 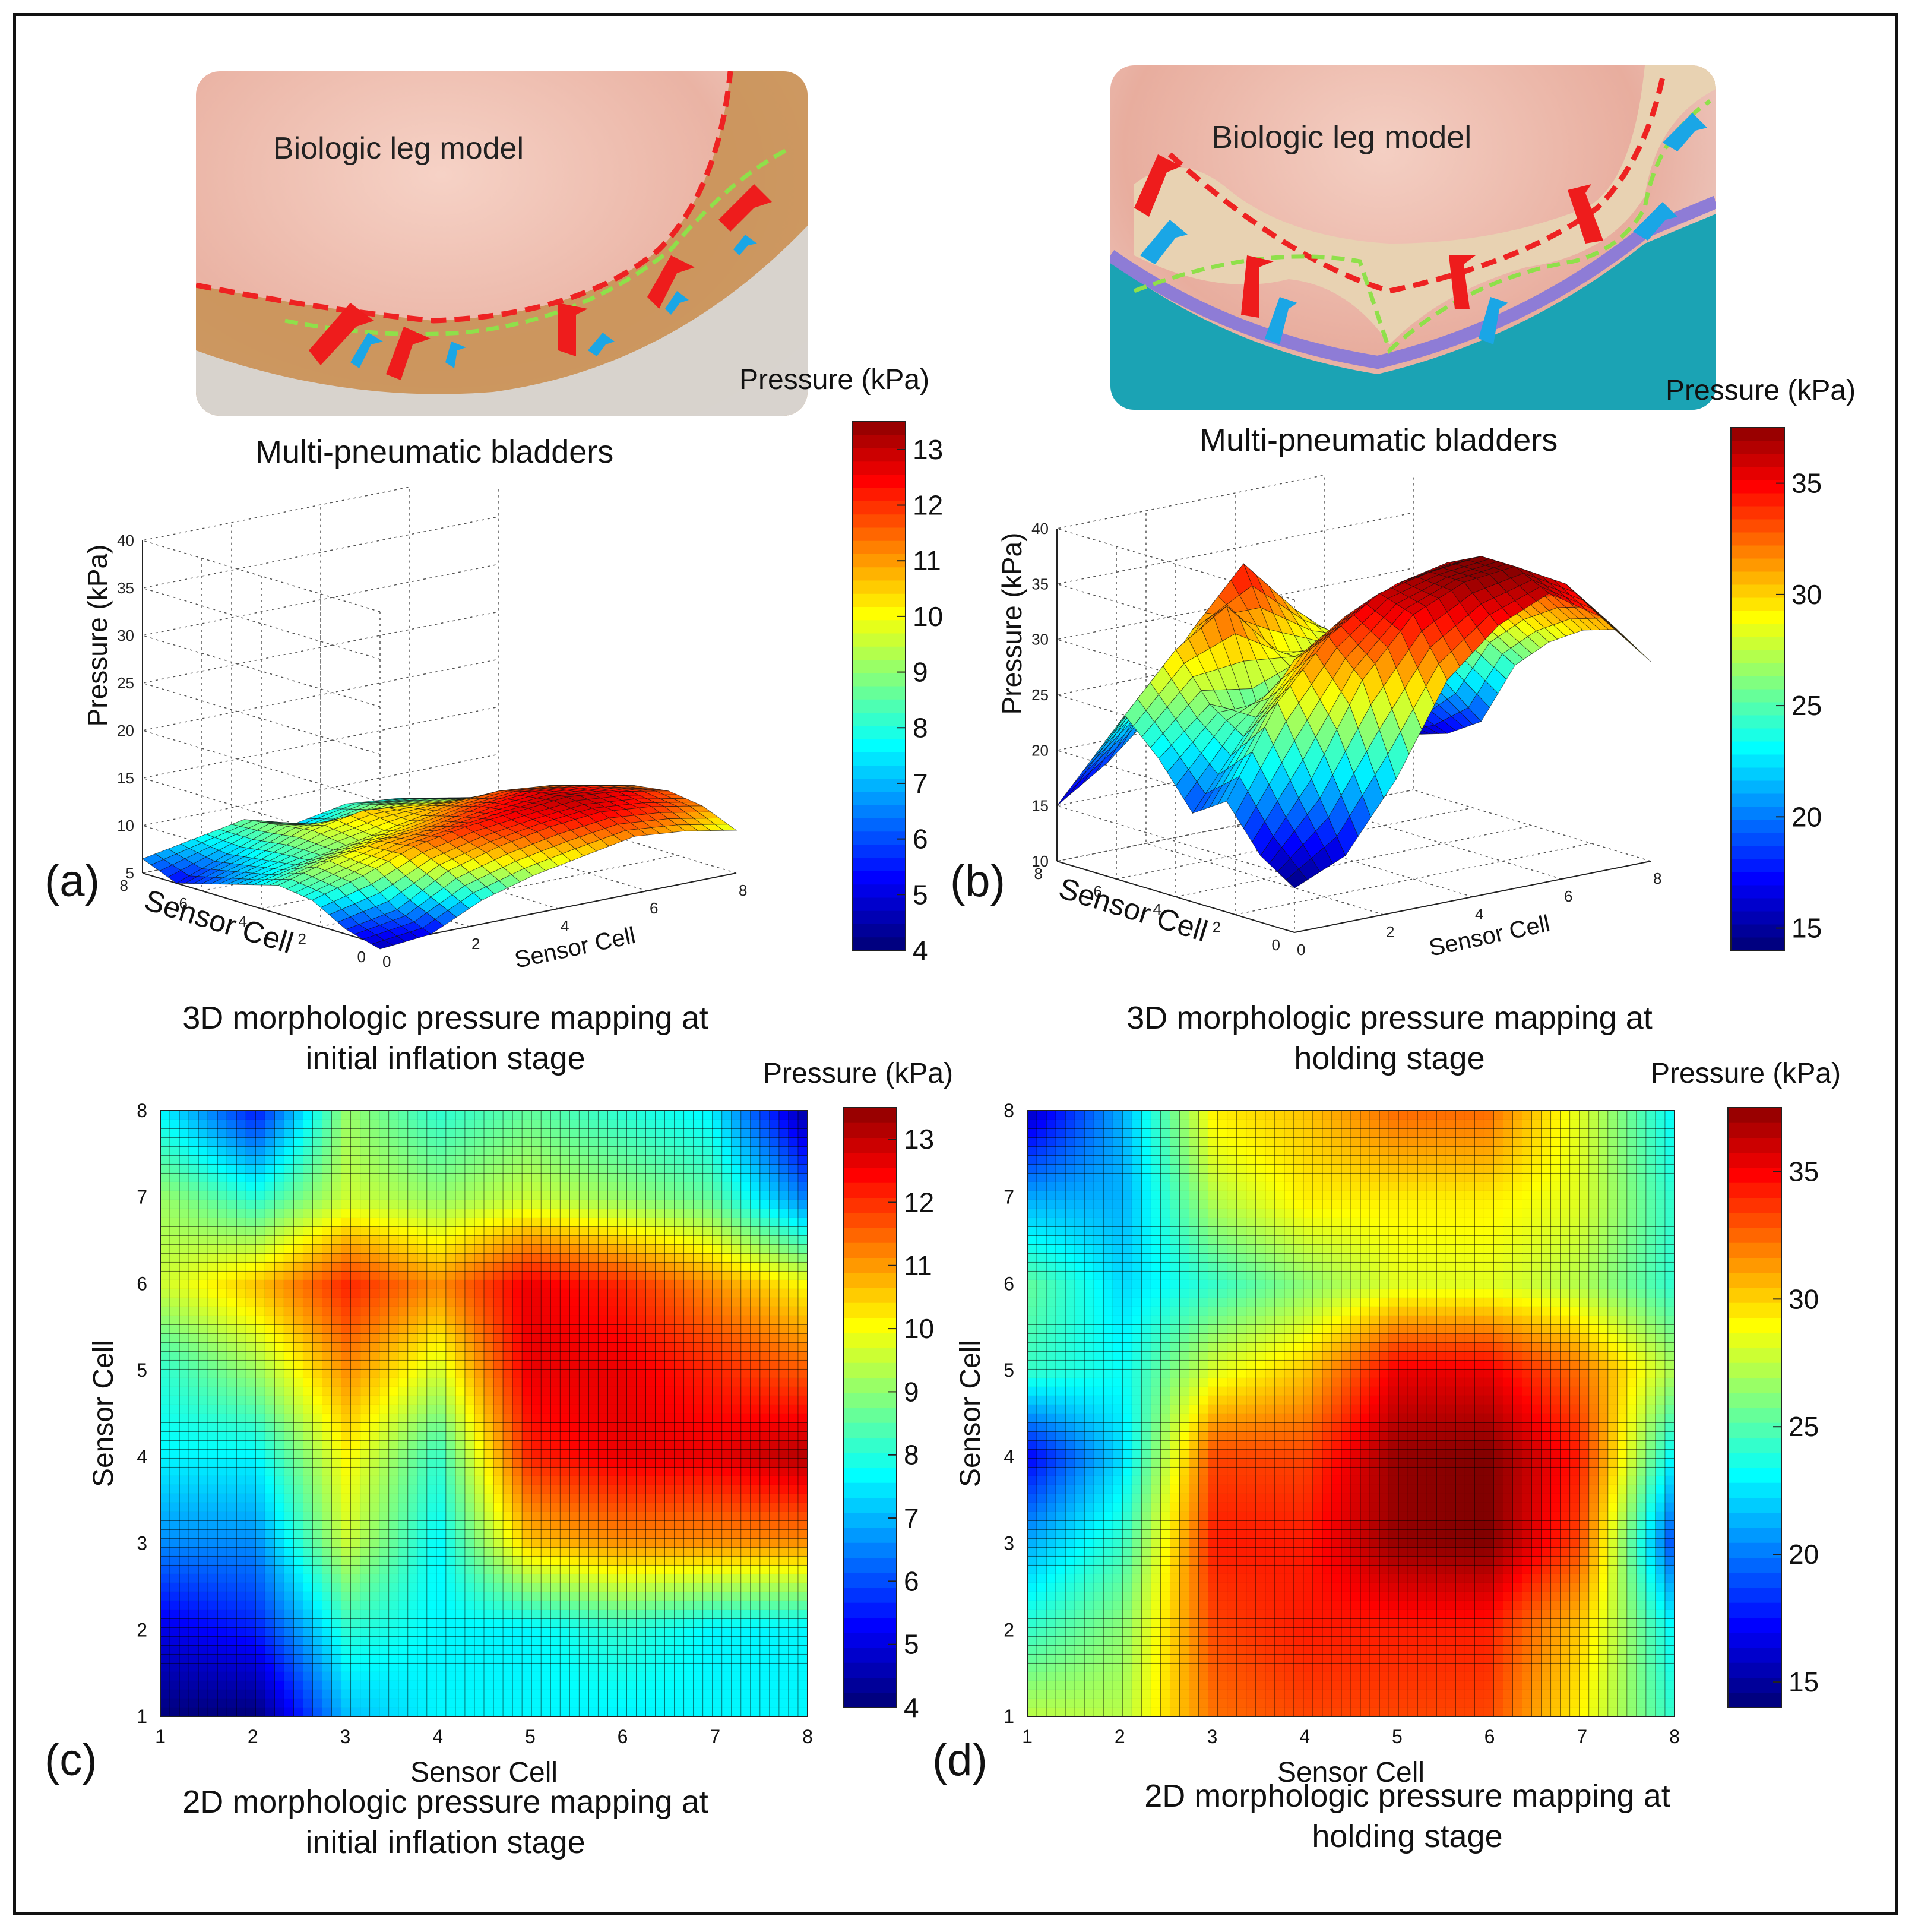 What do you see at coordinates (879, 686) in the screenshot?
I see `colorbar-frame` at bounding box center [879, 686].